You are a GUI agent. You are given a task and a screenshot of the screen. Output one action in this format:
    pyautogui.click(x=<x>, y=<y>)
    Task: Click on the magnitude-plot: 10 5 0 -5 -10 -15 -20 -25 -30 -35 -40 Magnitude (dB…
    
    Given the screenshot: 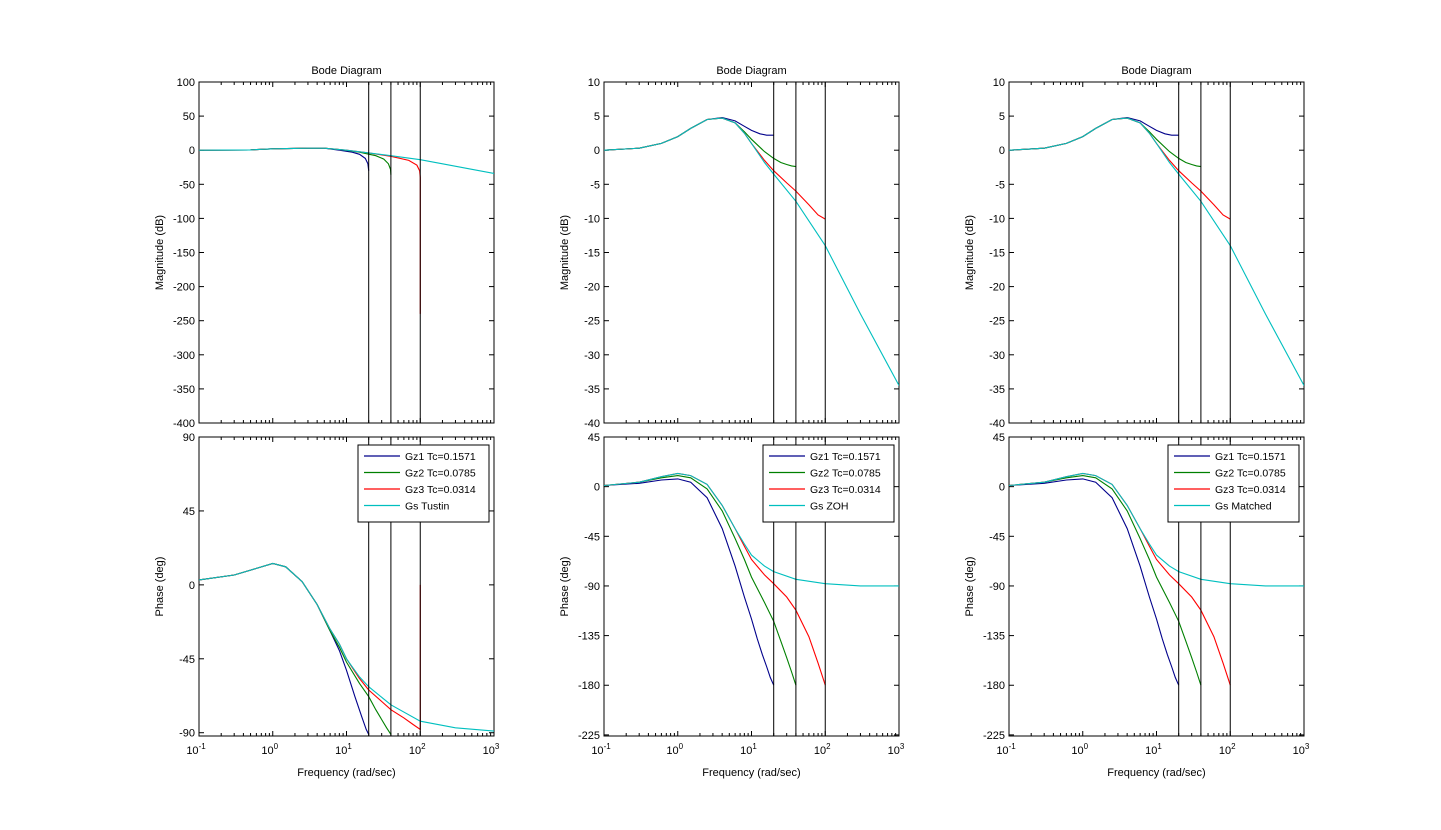 What is the action you would take?
    pyautogui.click(x=1134, y=253)
    